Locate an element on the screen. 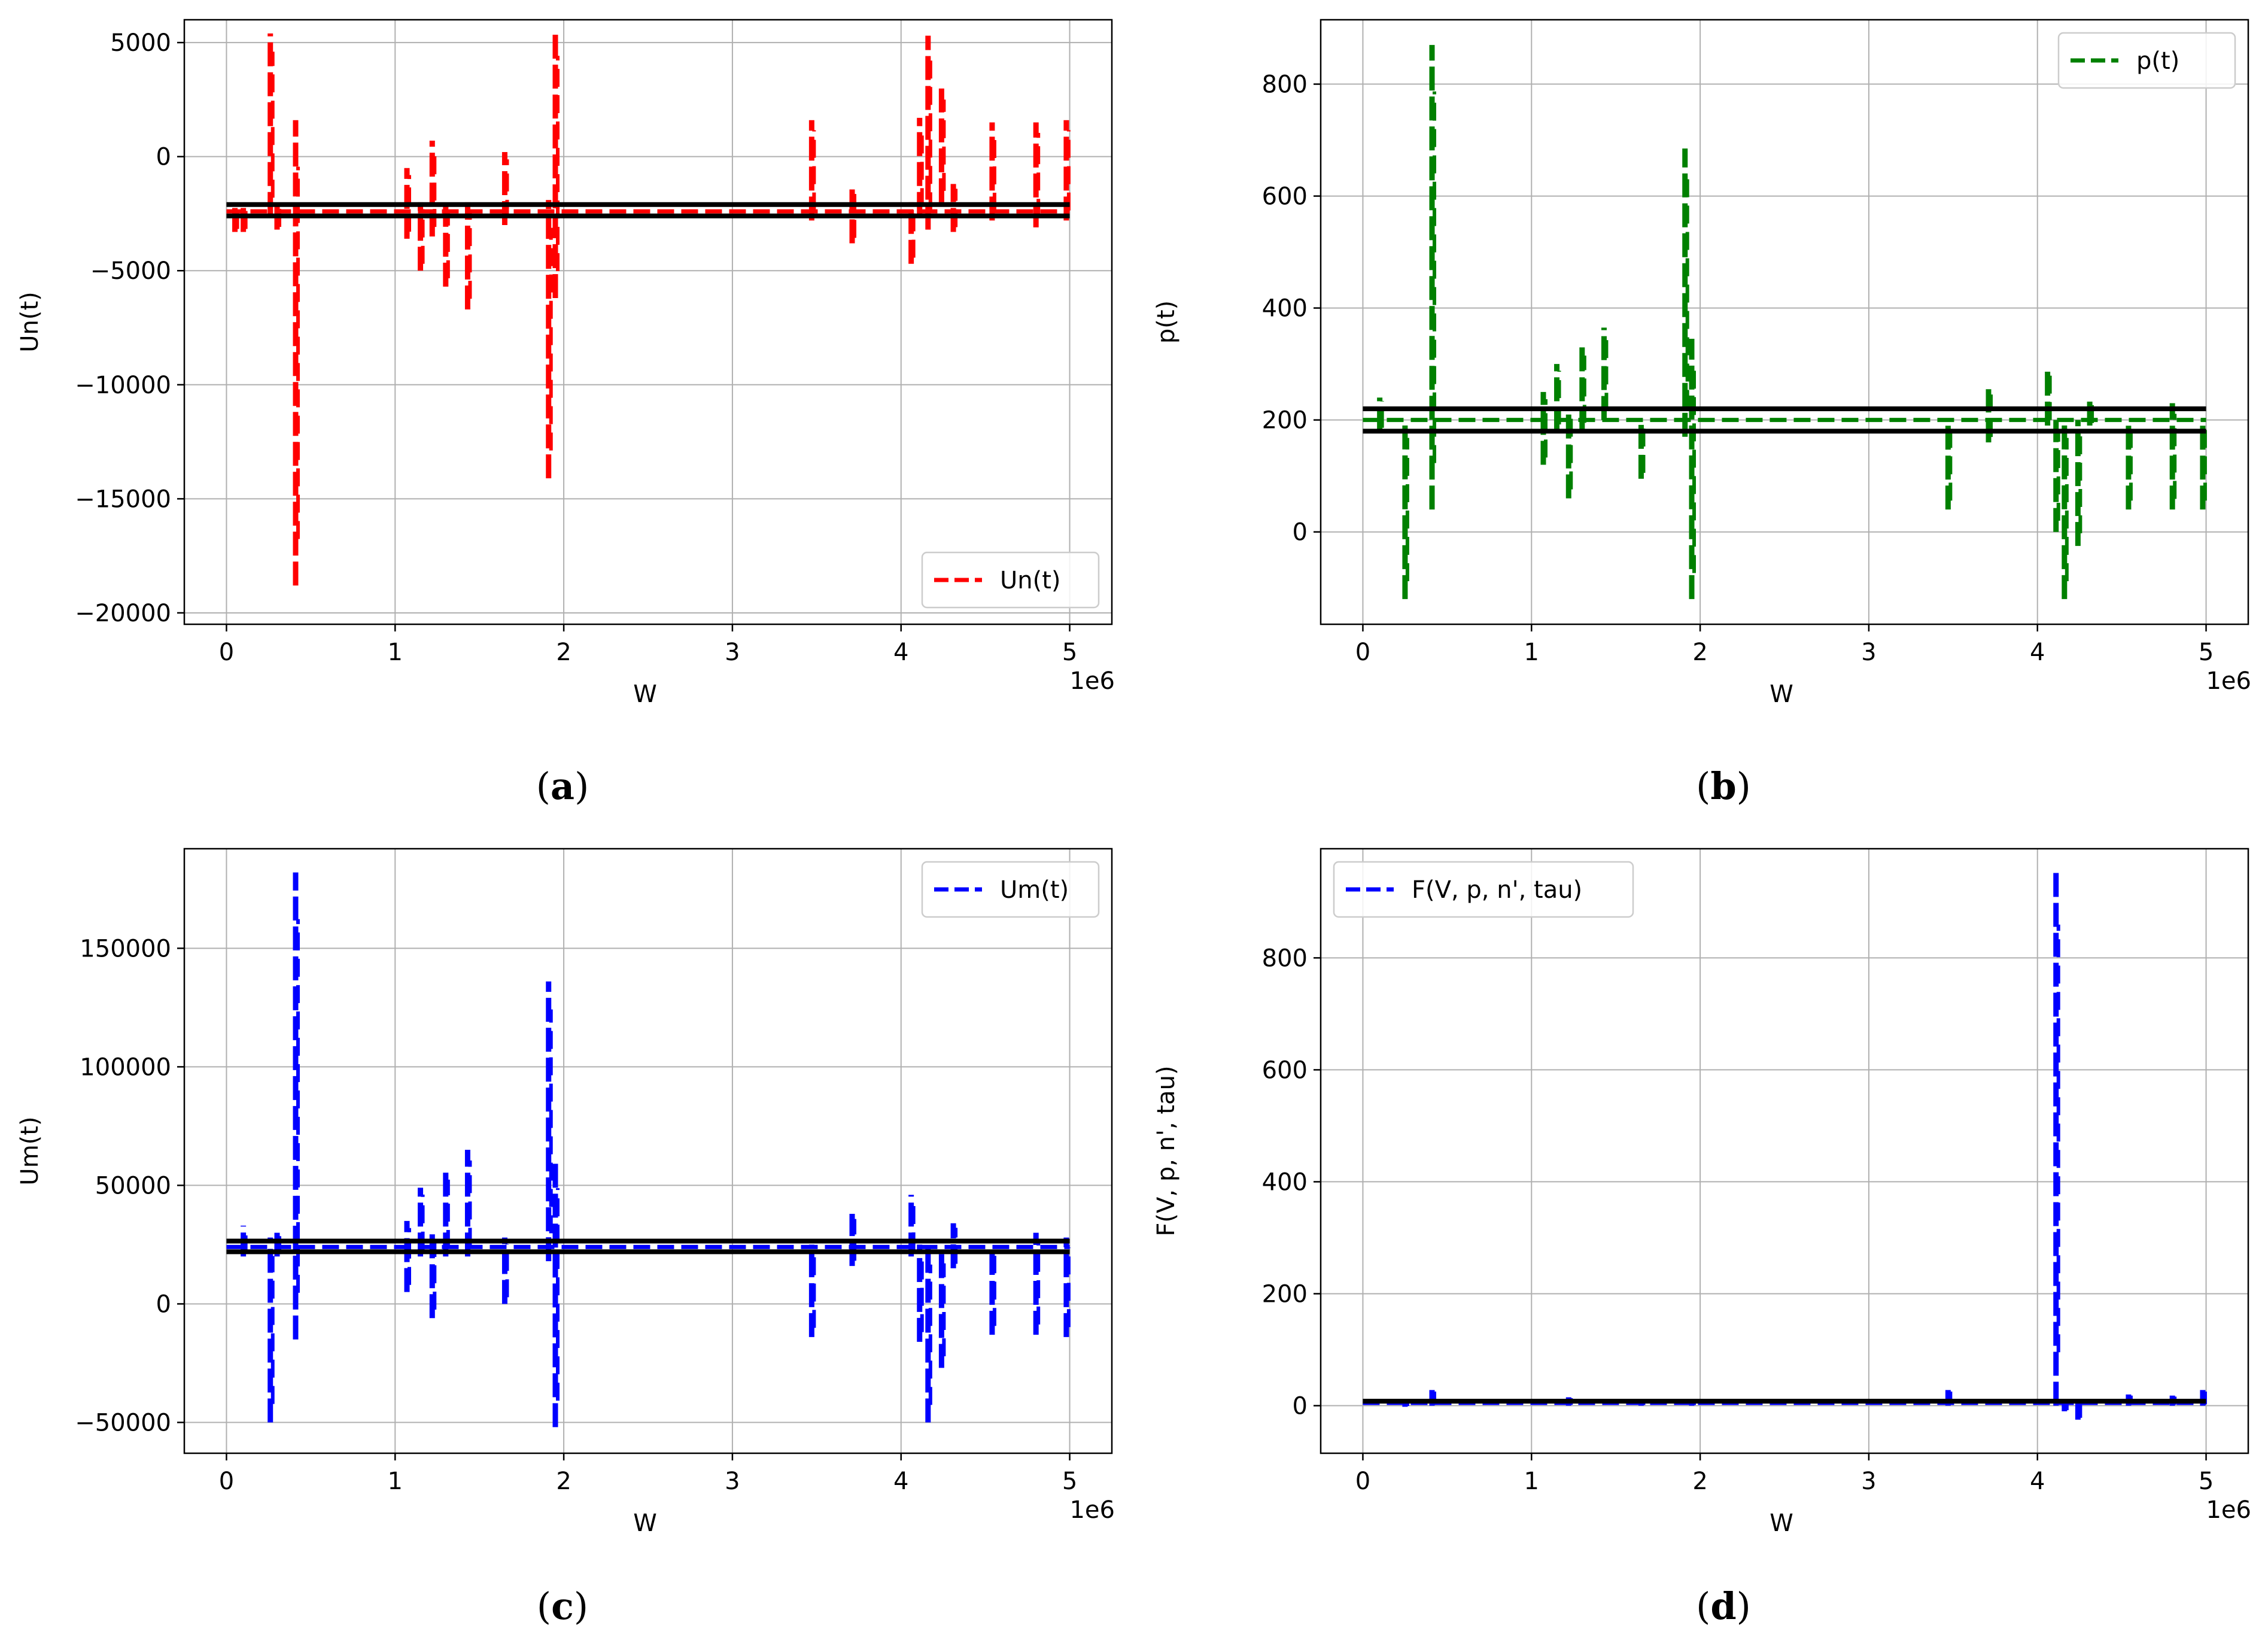 This screenshot has height=1637, width=2268. y-axis-label: p(t) is located at coordinates (1166, 322).